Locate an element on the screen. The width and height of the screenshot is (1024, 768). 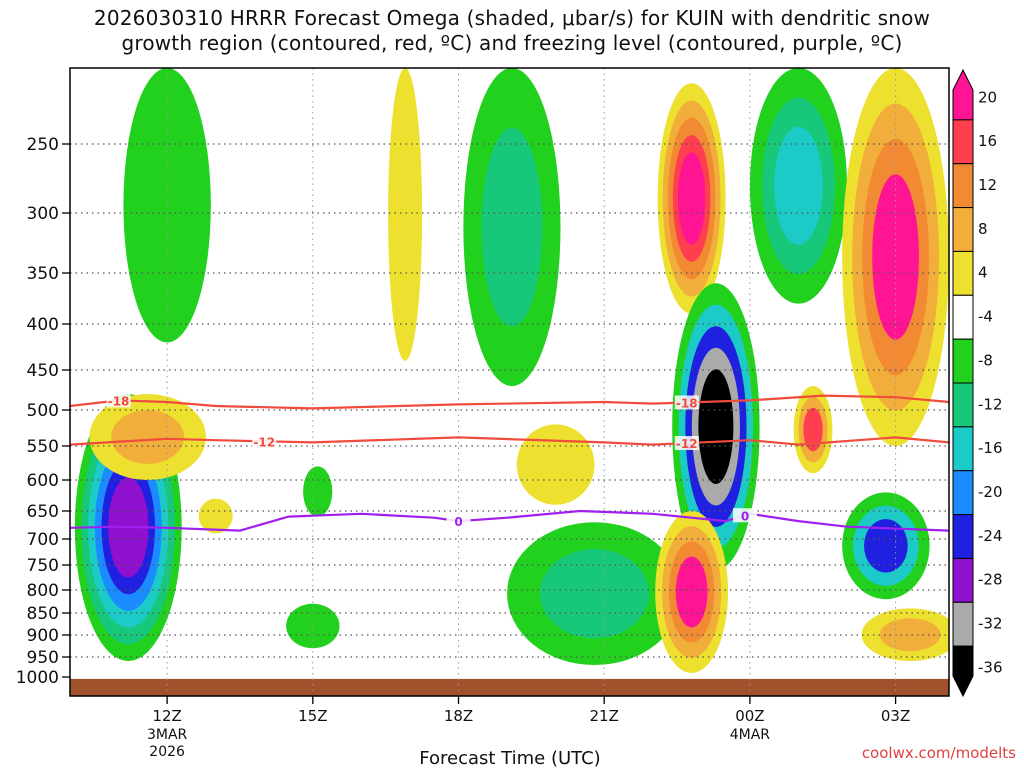
colorbar-label-4: 4 is located at coordinates (983, 273).